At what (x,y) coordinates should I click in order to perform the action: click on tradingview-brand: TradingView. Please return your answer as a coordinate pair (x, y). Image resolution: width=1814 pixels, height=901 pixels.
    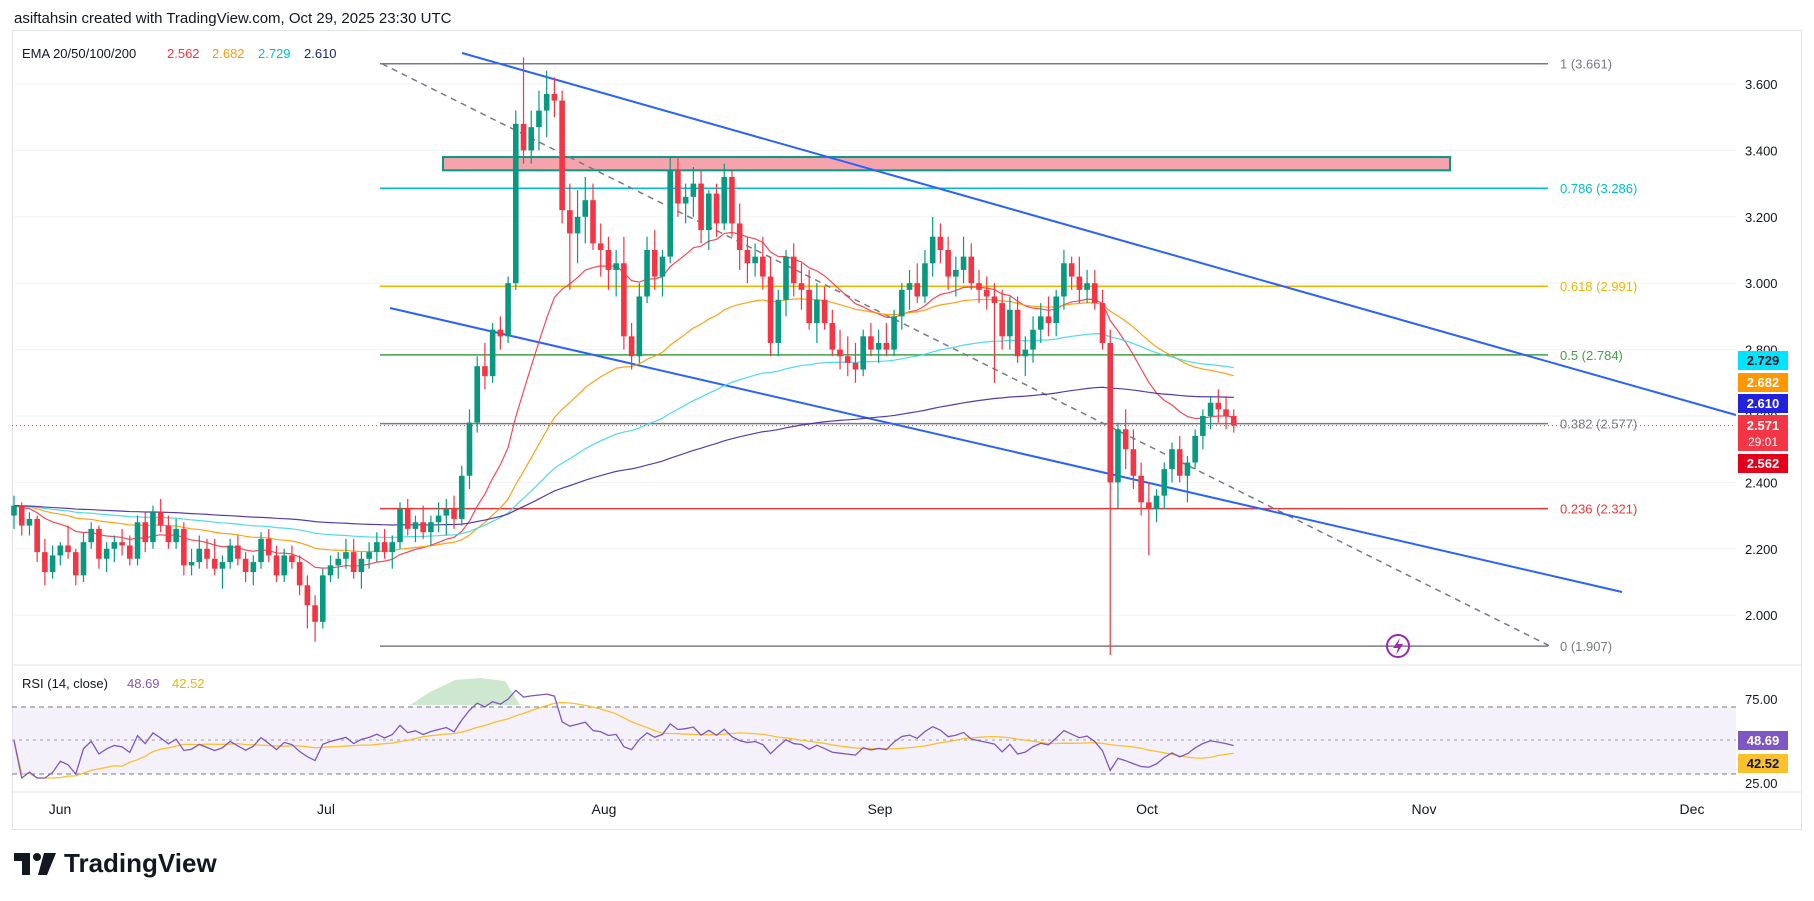
    Looking at the image, I should click on (115, 863).